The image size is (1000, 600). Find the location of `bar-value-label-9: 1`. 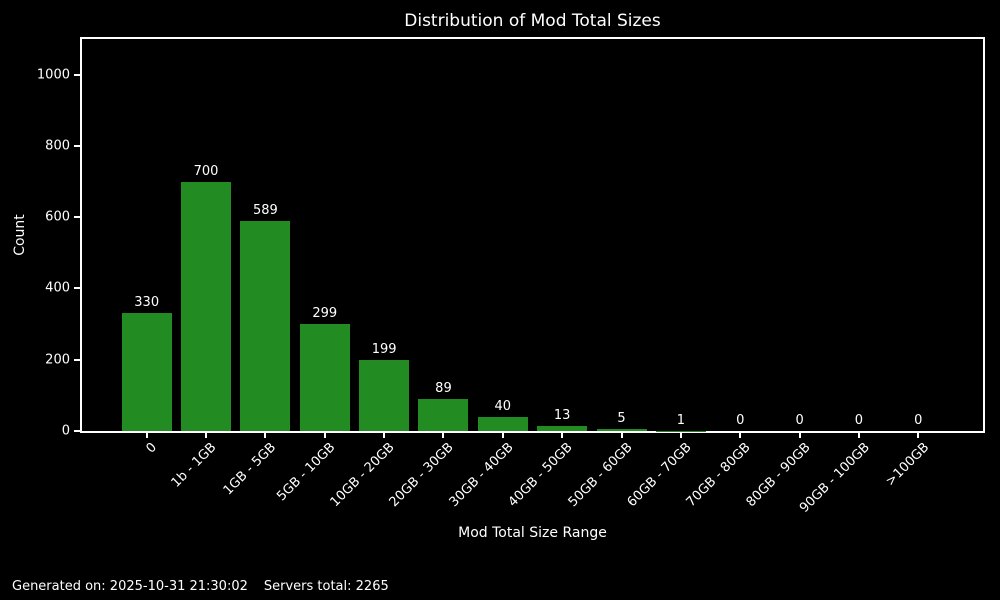

bar-value-label-9: 1 is located at coordinates (681, 420).